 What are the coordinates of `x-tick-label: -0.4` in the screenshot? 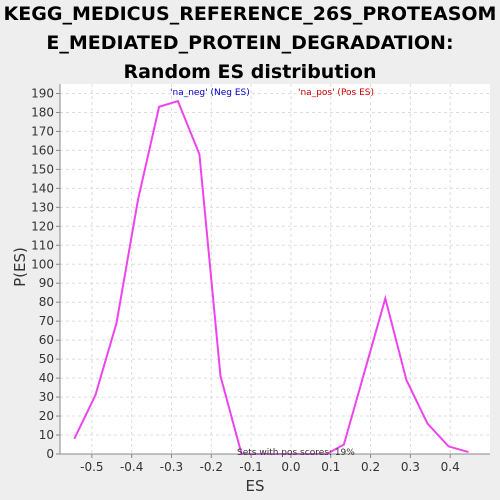 It's located at (131, 467).